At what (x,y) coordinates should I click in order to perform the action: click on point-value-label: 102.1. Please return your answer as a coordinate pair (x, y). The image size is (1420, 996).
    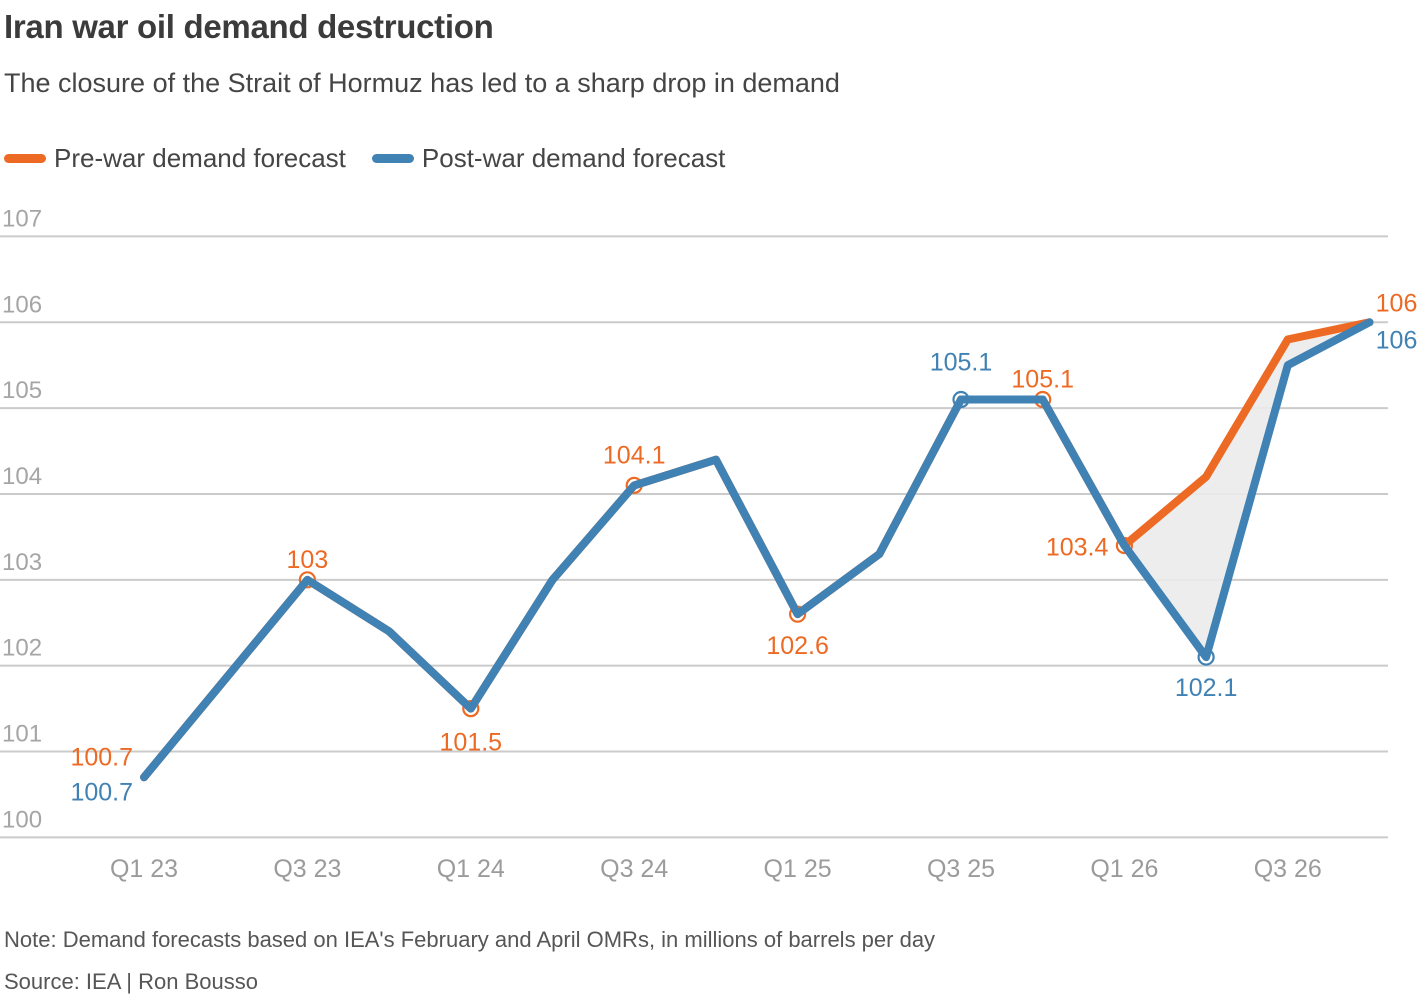
    Looking at the image, I should click on (1206, 688).